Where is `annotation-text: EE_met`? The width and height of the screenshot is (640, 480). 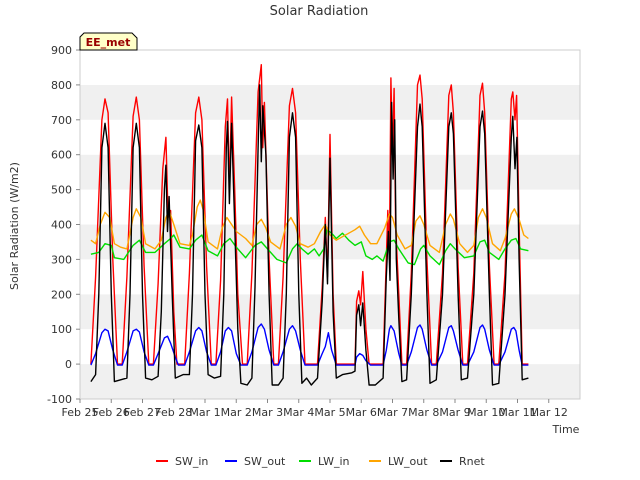
annotation-text: EE_met is located at coordinates (108, 42).